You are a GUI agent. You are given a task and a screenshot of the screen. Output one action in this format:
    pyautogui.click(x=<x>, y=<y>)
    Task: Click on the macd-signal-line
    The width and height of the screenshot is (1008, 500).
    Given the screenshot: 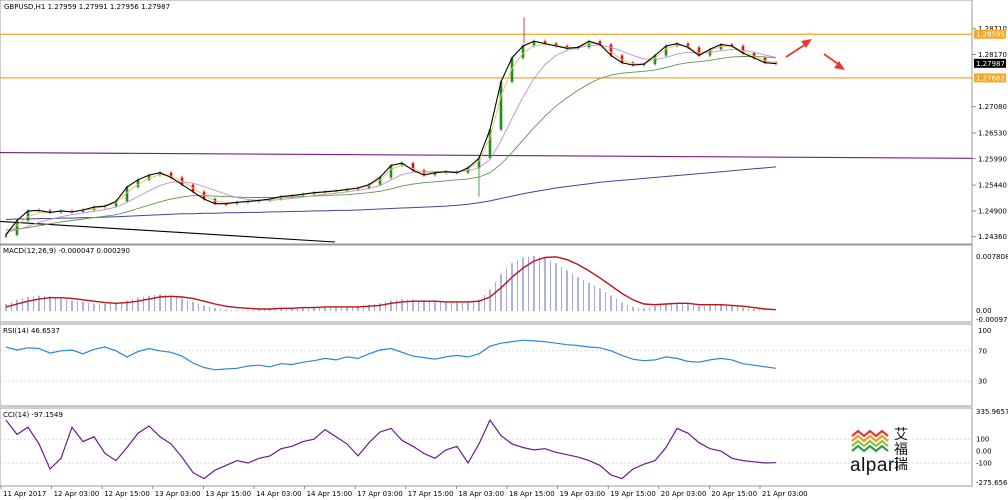 What is the action you would take?
    pyautogui.click(x=391, y=283)
    